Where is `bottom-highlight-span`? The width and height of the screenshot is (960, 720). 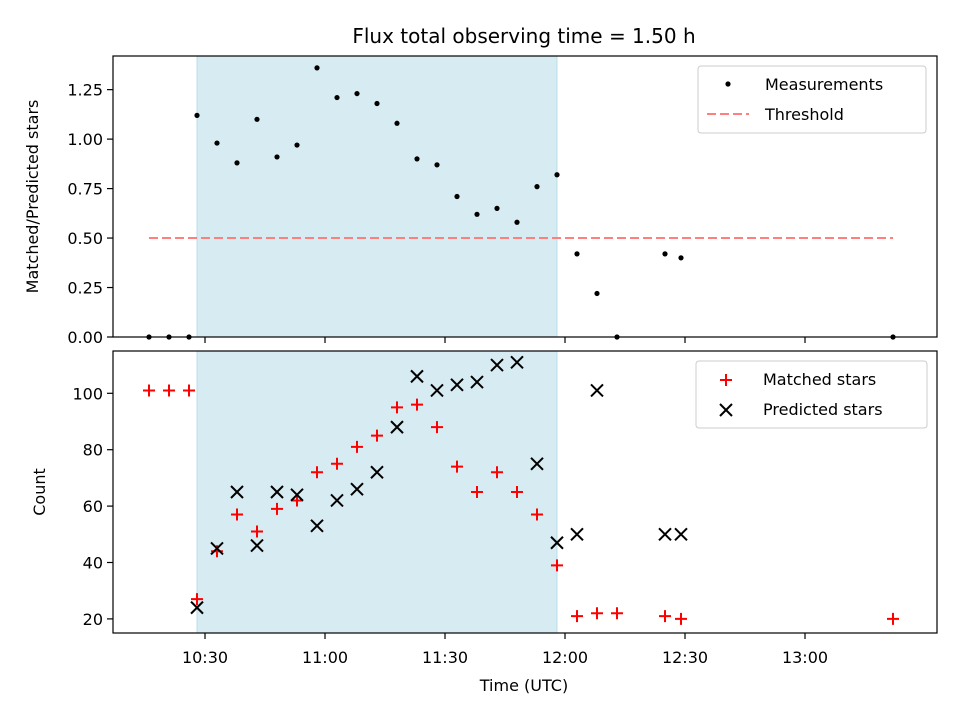 bottom-highlight-span is located at coordinates (377, 492).